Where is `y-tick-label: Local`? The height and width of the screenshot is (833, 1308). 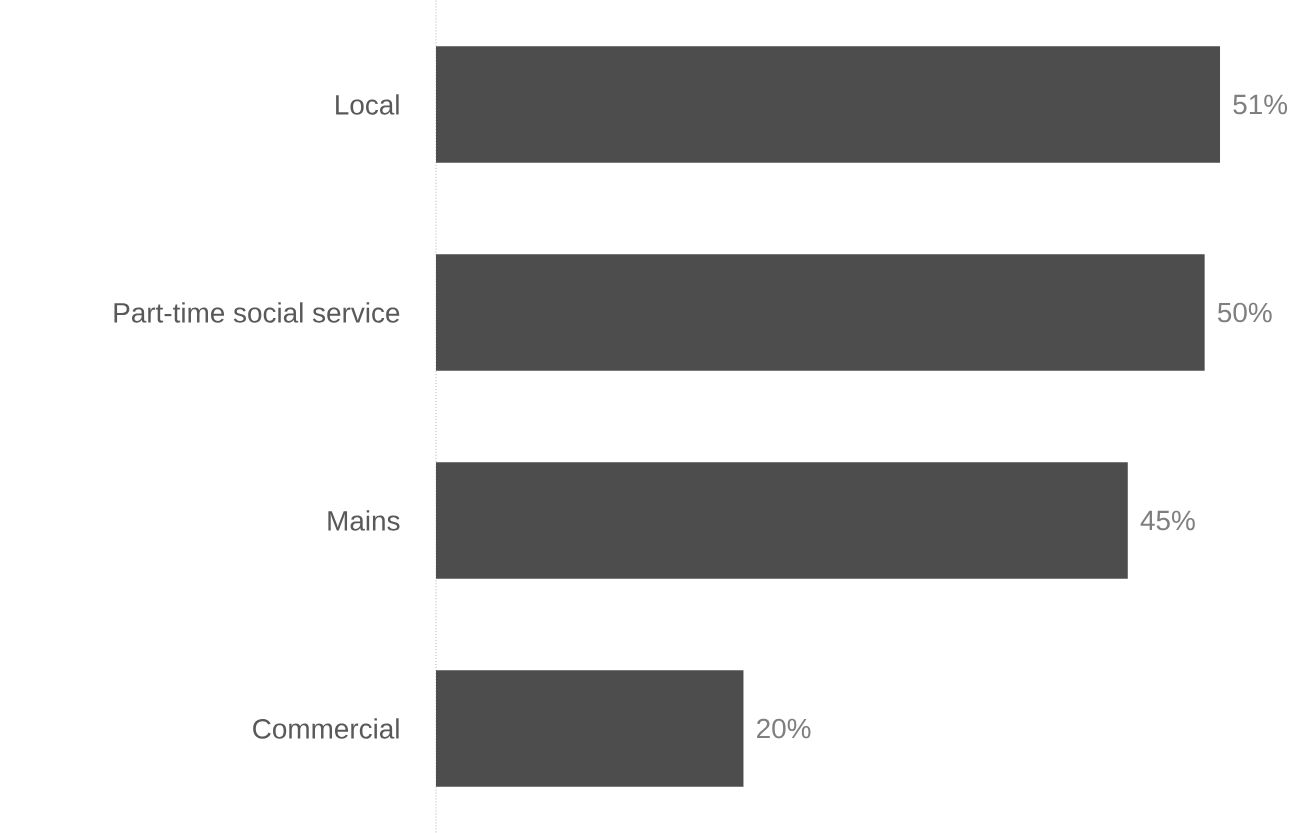 y-tick-label: Local is located at coordinates (367, 104).